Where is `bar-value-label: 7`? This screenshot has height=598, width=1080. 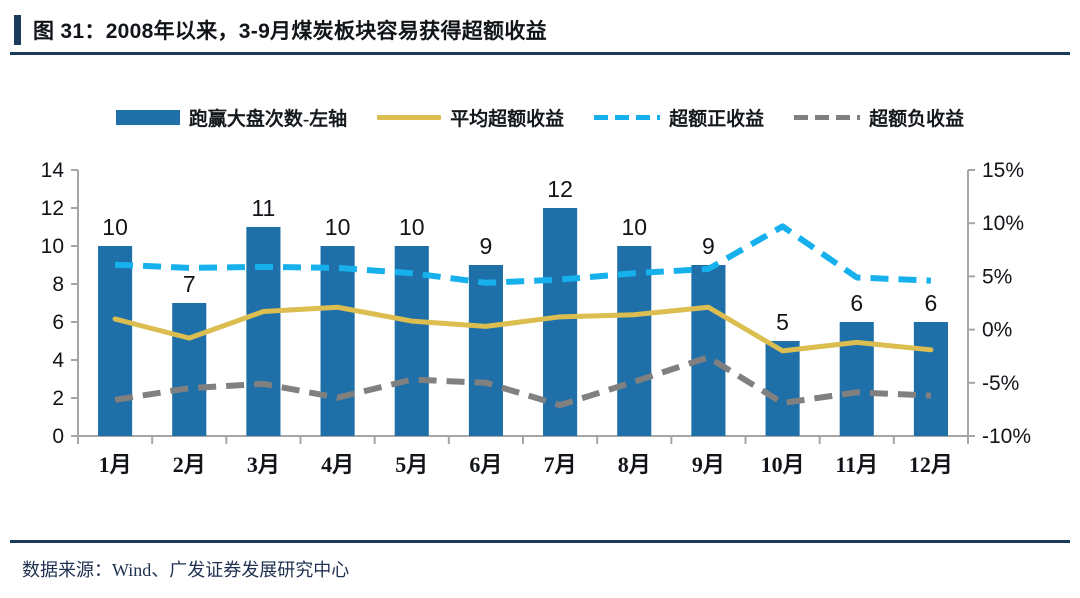
bar-value-label: 7 is located at coordinates (189, 284).